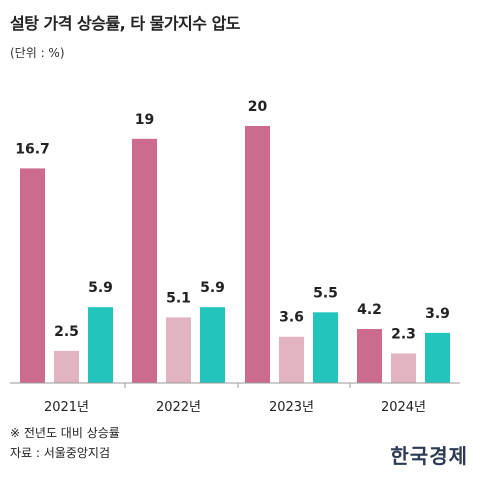 This screenshot has width=480, height=480. Describe the element at coordinates (32, 149) in the screenshot. I see `value-label: 16.7` at that location.